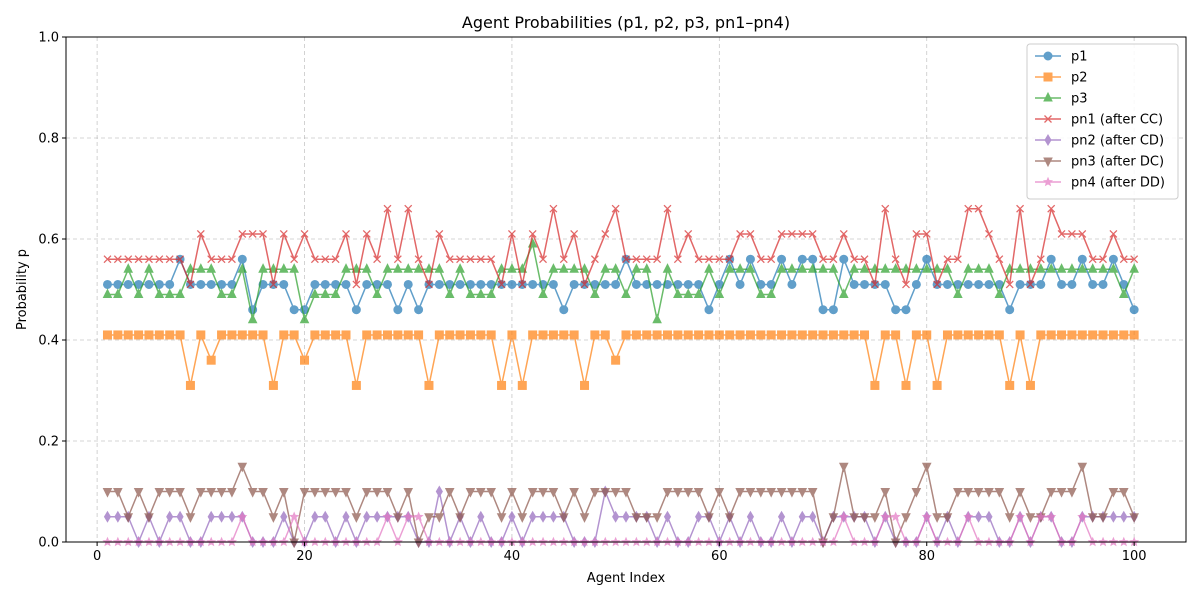 The image size is (1200, 600). I want to click on series-p2, so click(620, 360).